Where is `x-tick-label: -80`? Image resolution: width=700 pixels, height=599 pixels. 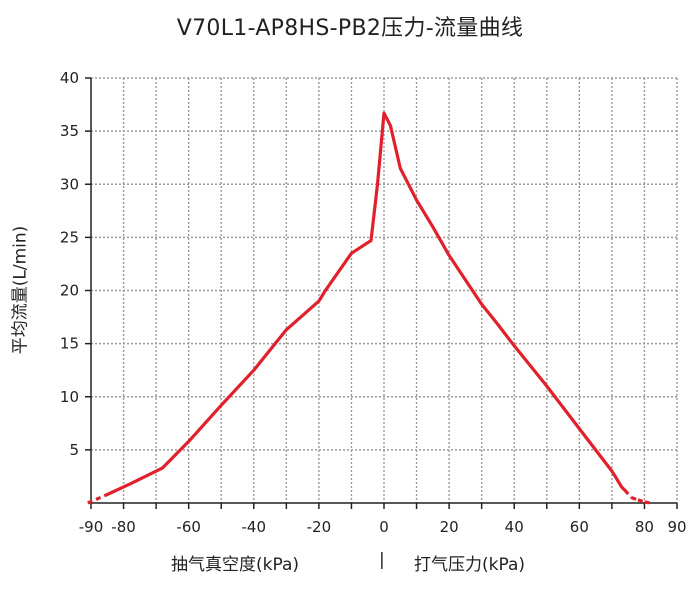 x-tick-label: -80 is located at coordinates (123, 527).